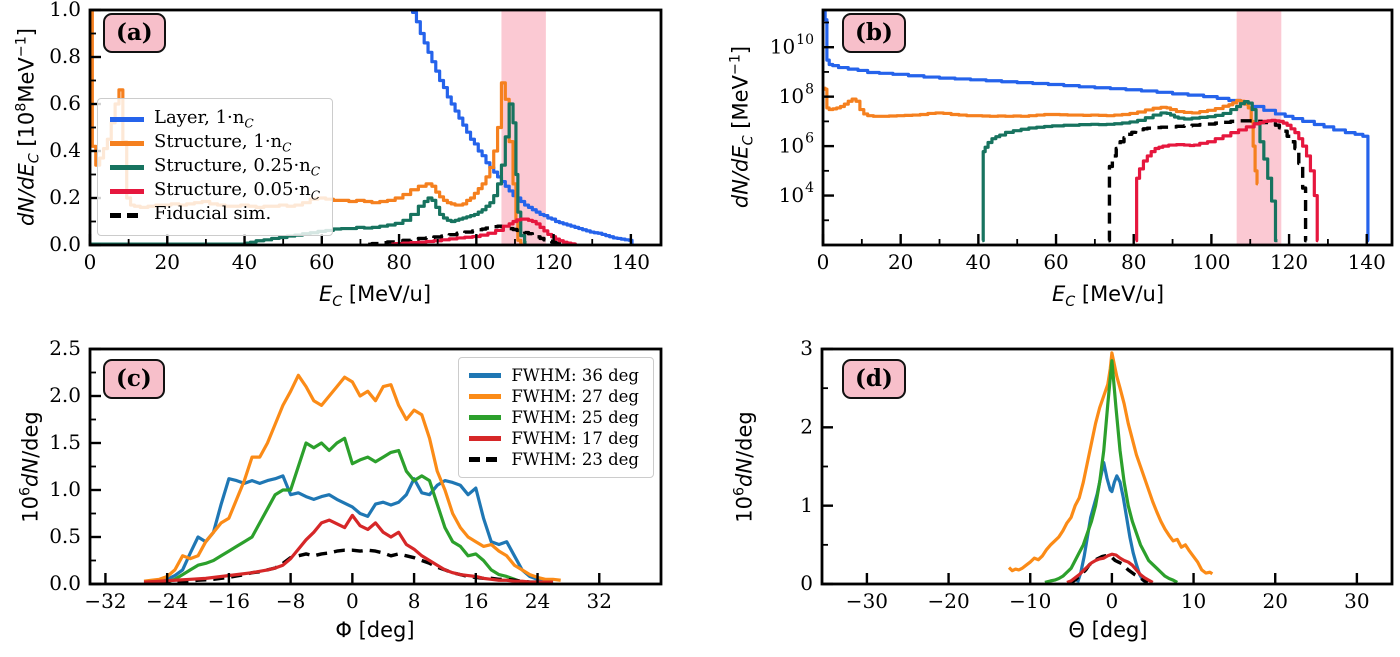 This screenshot has height=657, width=1400. Describe the element at coordinates (554, 396) in the screenshot. I see `legend-item: FWHM: 27 deg` at that location.